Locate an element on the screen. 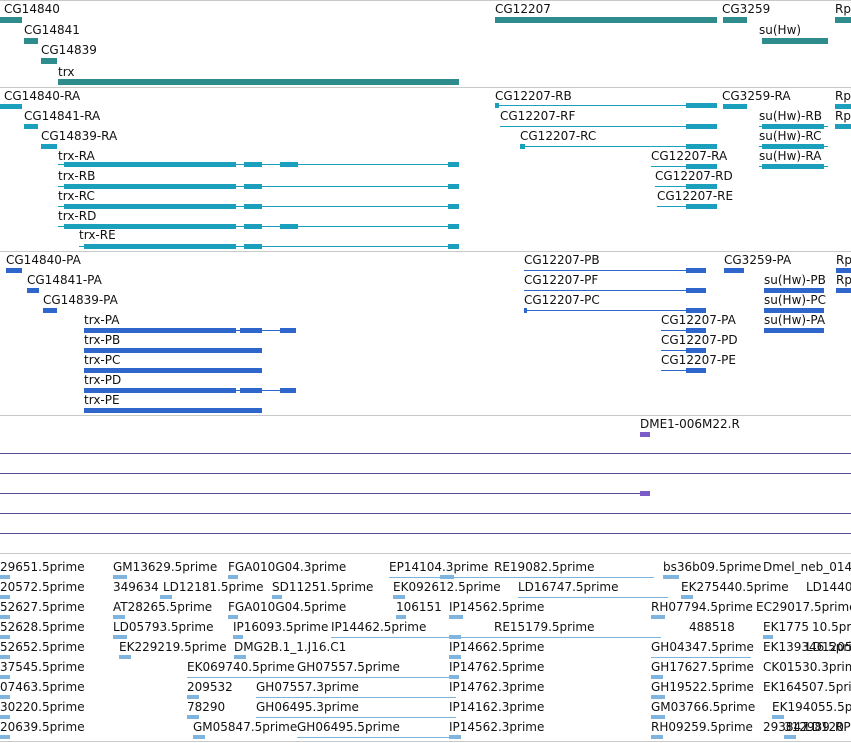  transcript-label: Rp is located at coordinates (843, 116).